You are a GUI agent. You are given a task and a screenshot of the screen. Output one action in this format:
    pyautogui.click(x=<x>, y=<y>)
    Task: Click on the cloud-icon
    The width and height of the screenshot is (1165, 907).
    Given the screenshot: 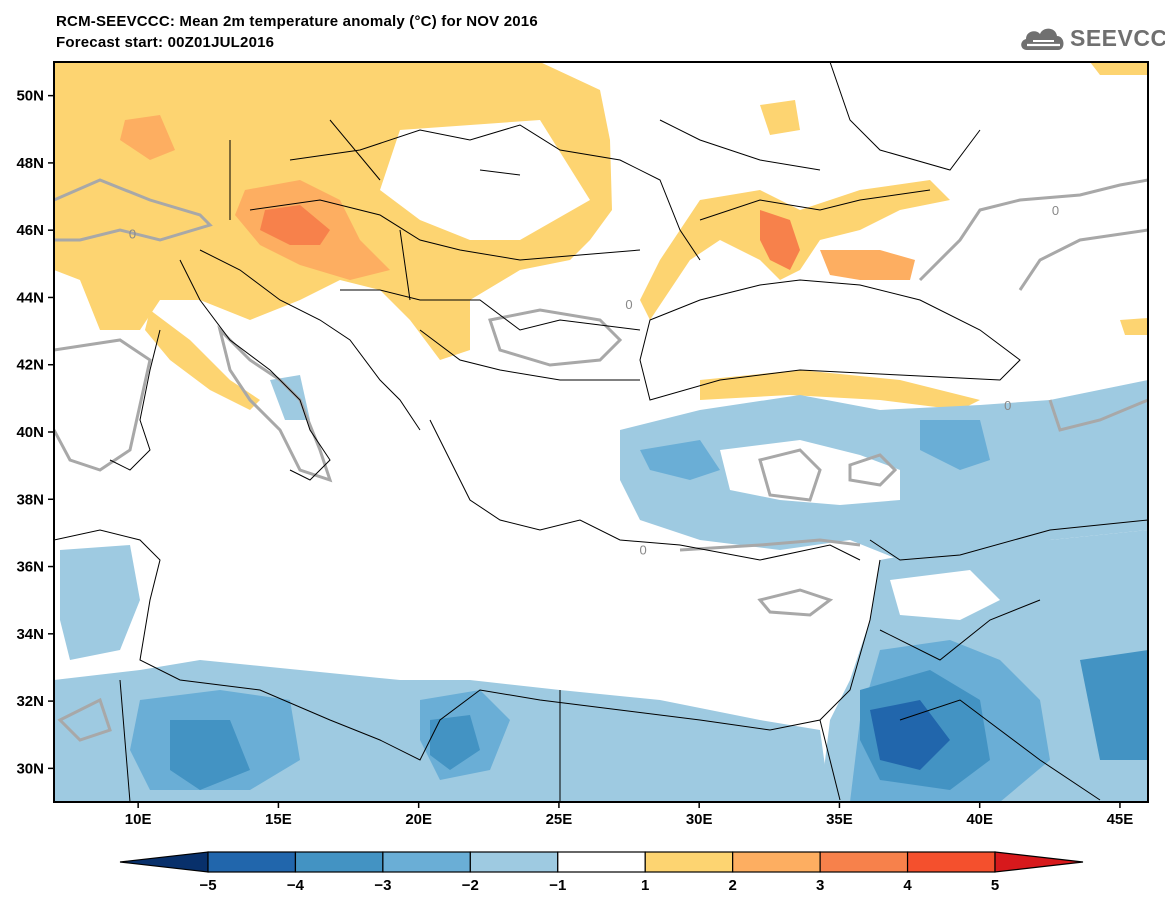 What is the action you would take?
    pyautogui.click(x=1042, y=39)
    